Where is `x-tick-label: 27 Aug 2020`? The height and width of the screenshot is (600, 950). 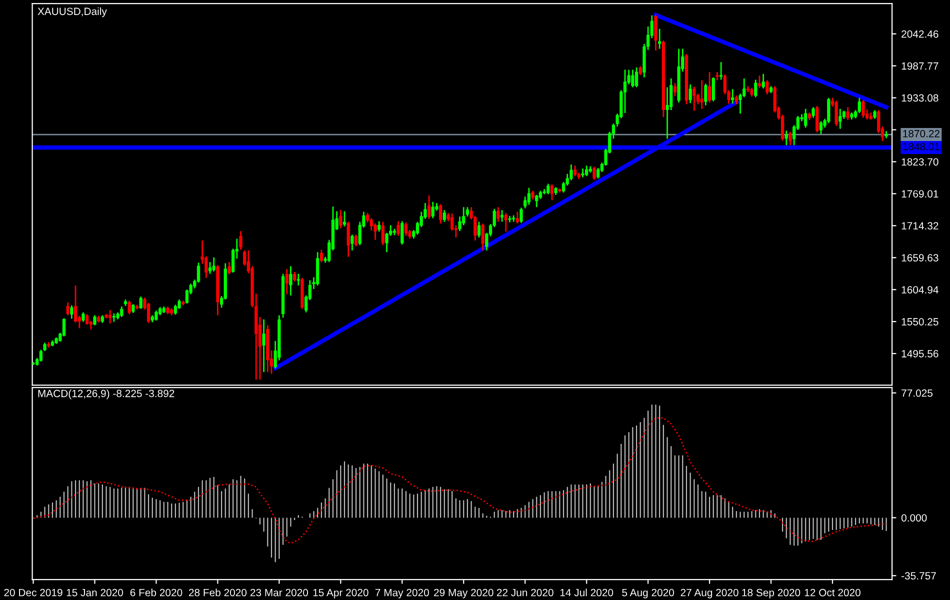
x-tick-label: 27 Aug 2020 is located at coordinates (709, 593).